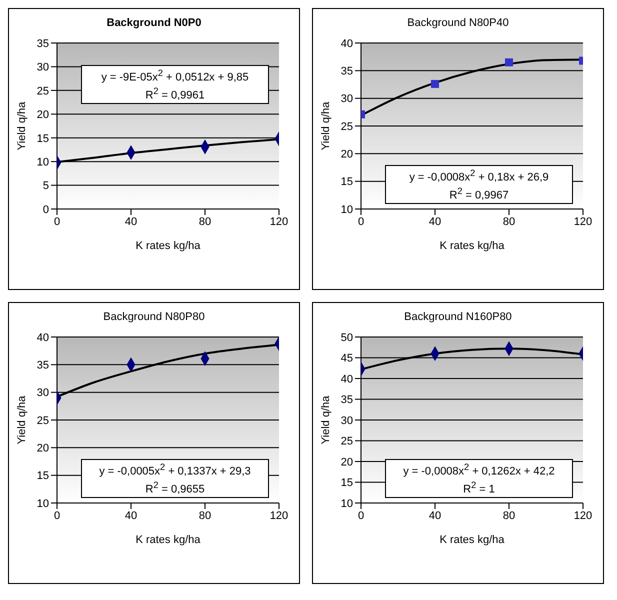 This screenshot has width=617, height=600. What do you see at coordinates (346, 358) in the screenshot?
I see `y-tick-label: 45` at bounding box center [346, 358].